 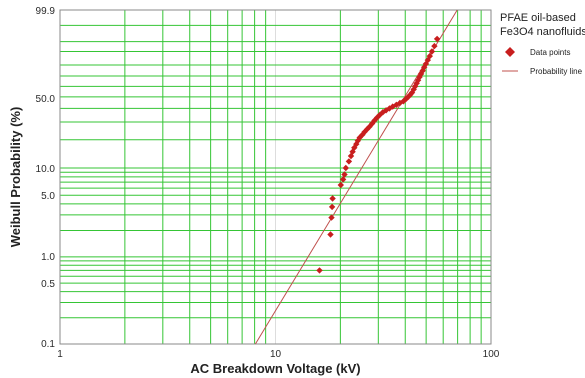 What do you see at coordinates (378, 154) in the screenshot?
I see `data-points` at bounding box center [378, 154].